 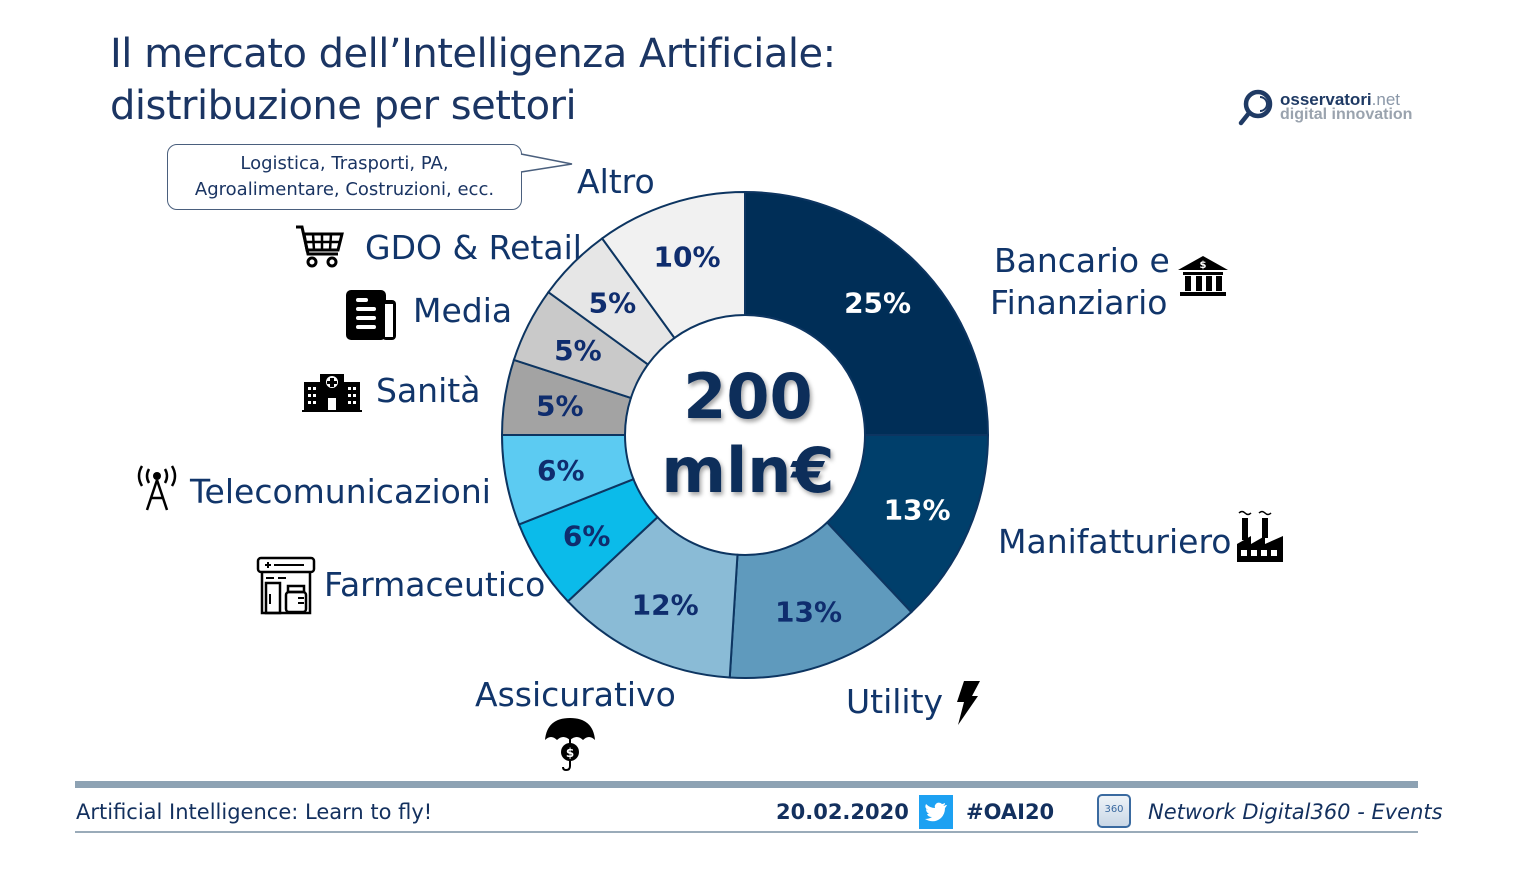 I want to click on callout-line-2: Agroalimentare, Costruzioni, ecc., so click(x=344, y=189).